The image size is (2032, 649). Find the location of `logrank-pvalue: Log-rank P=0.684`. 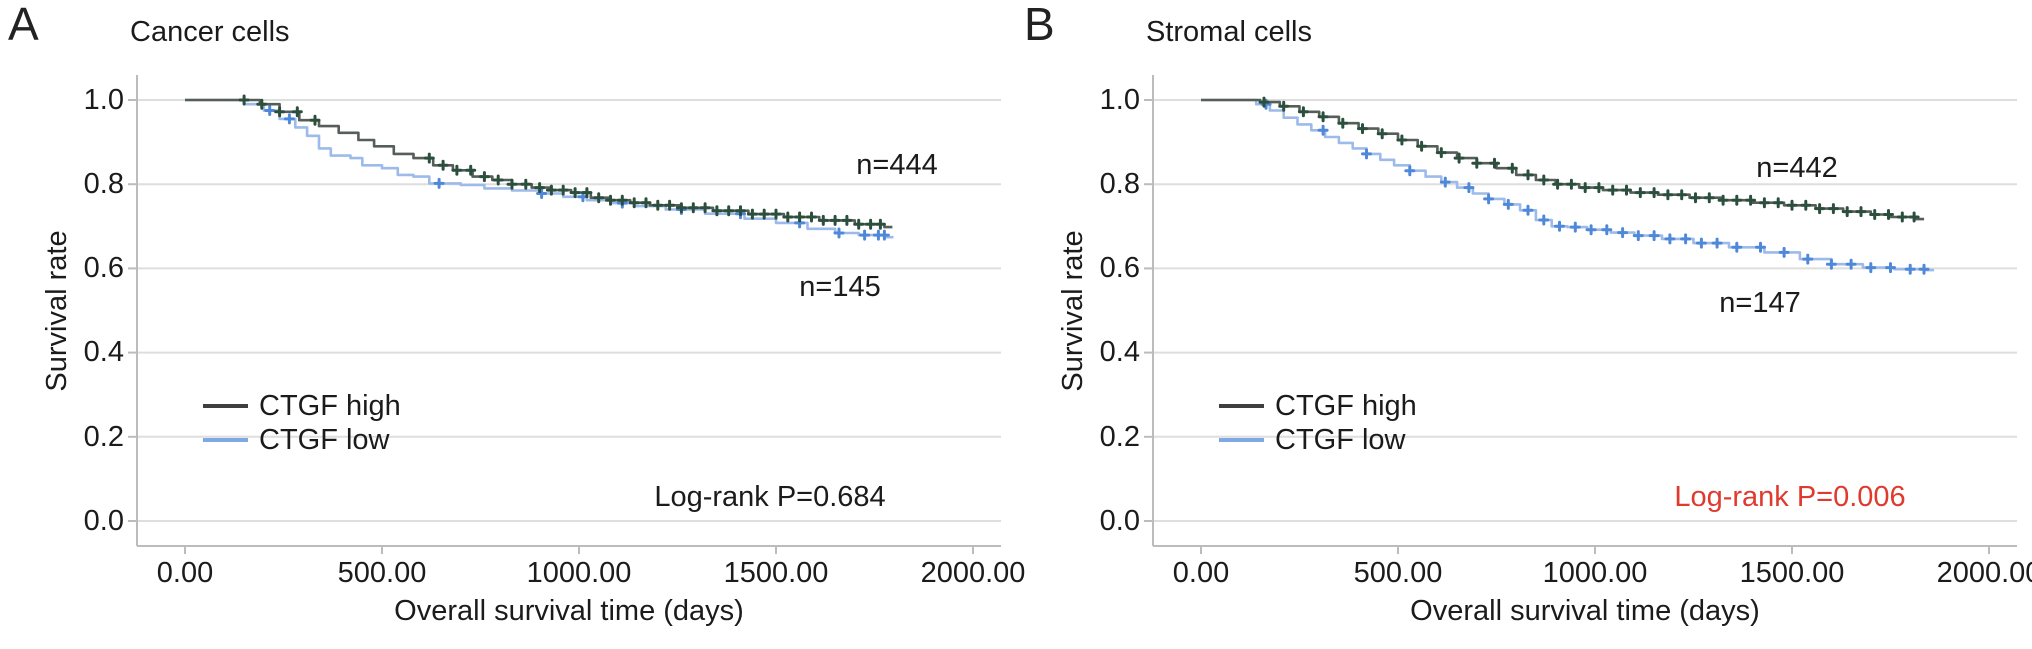

logrank-pvalue: Log-rank P=0.684 is located at coordinates (770, 497).